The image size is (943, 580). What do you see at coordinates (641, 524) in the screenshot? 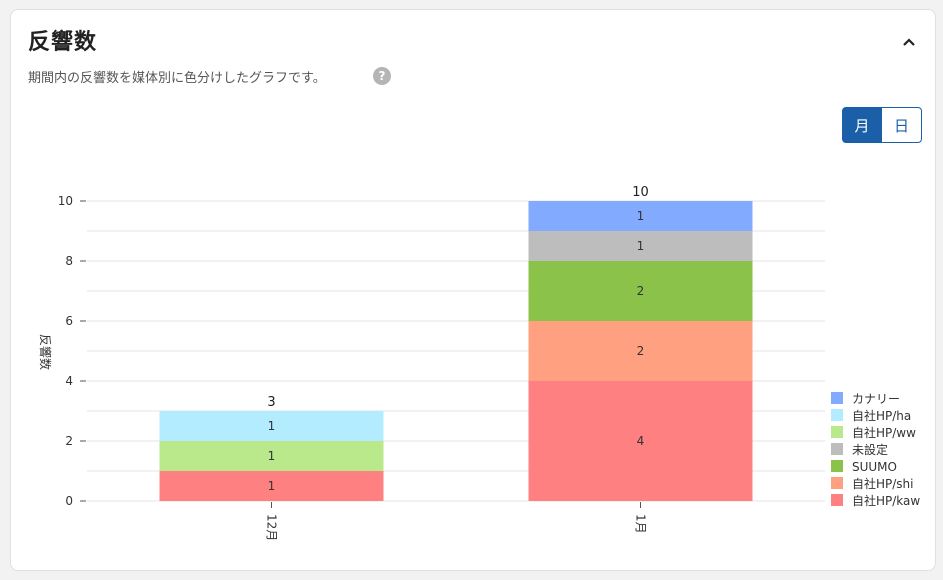
I see `x-tick-label: 1月` at bounding box center [641, 524].